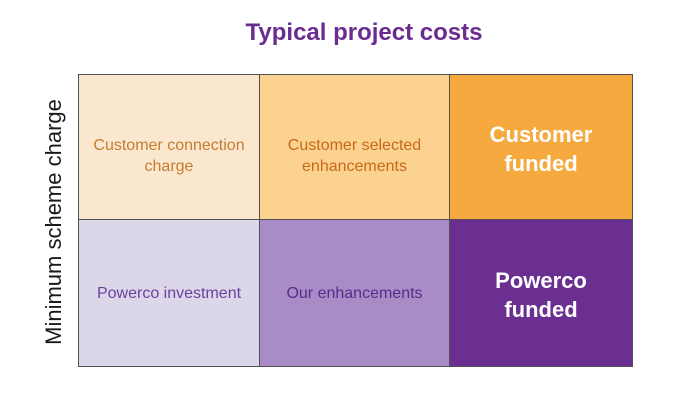 Image resolution: width=683 pixels, height=403 pixels. Describe the element at coordinates (53, 222) in the screenshot. I see `y-axis-label: Minimum scheme charge` at that location.